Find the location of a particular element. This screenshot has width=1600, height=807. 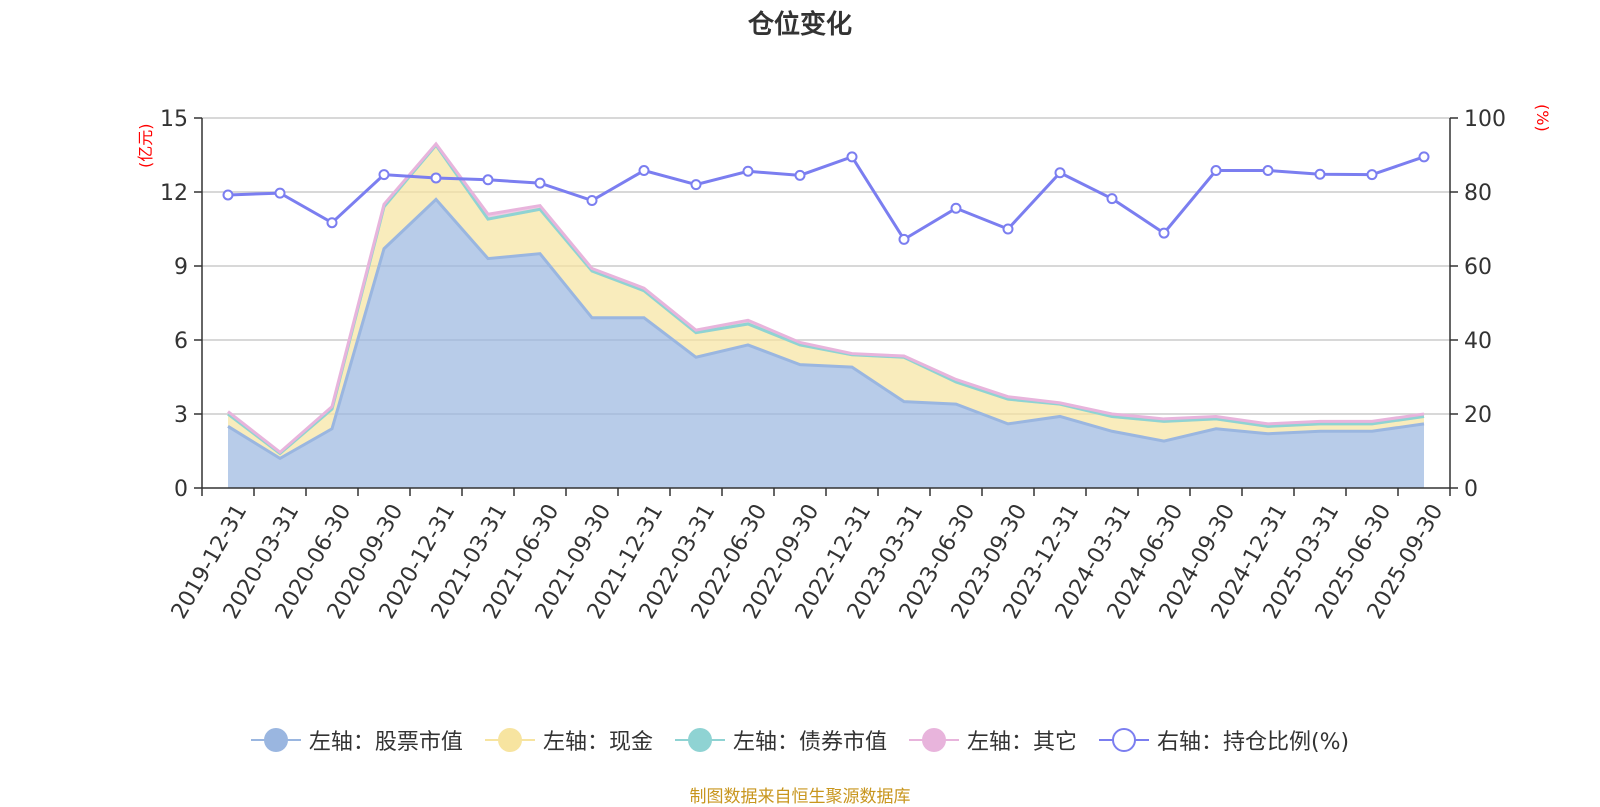

right-axis-tick-label: 100 is located at coordinates (1485, 119).